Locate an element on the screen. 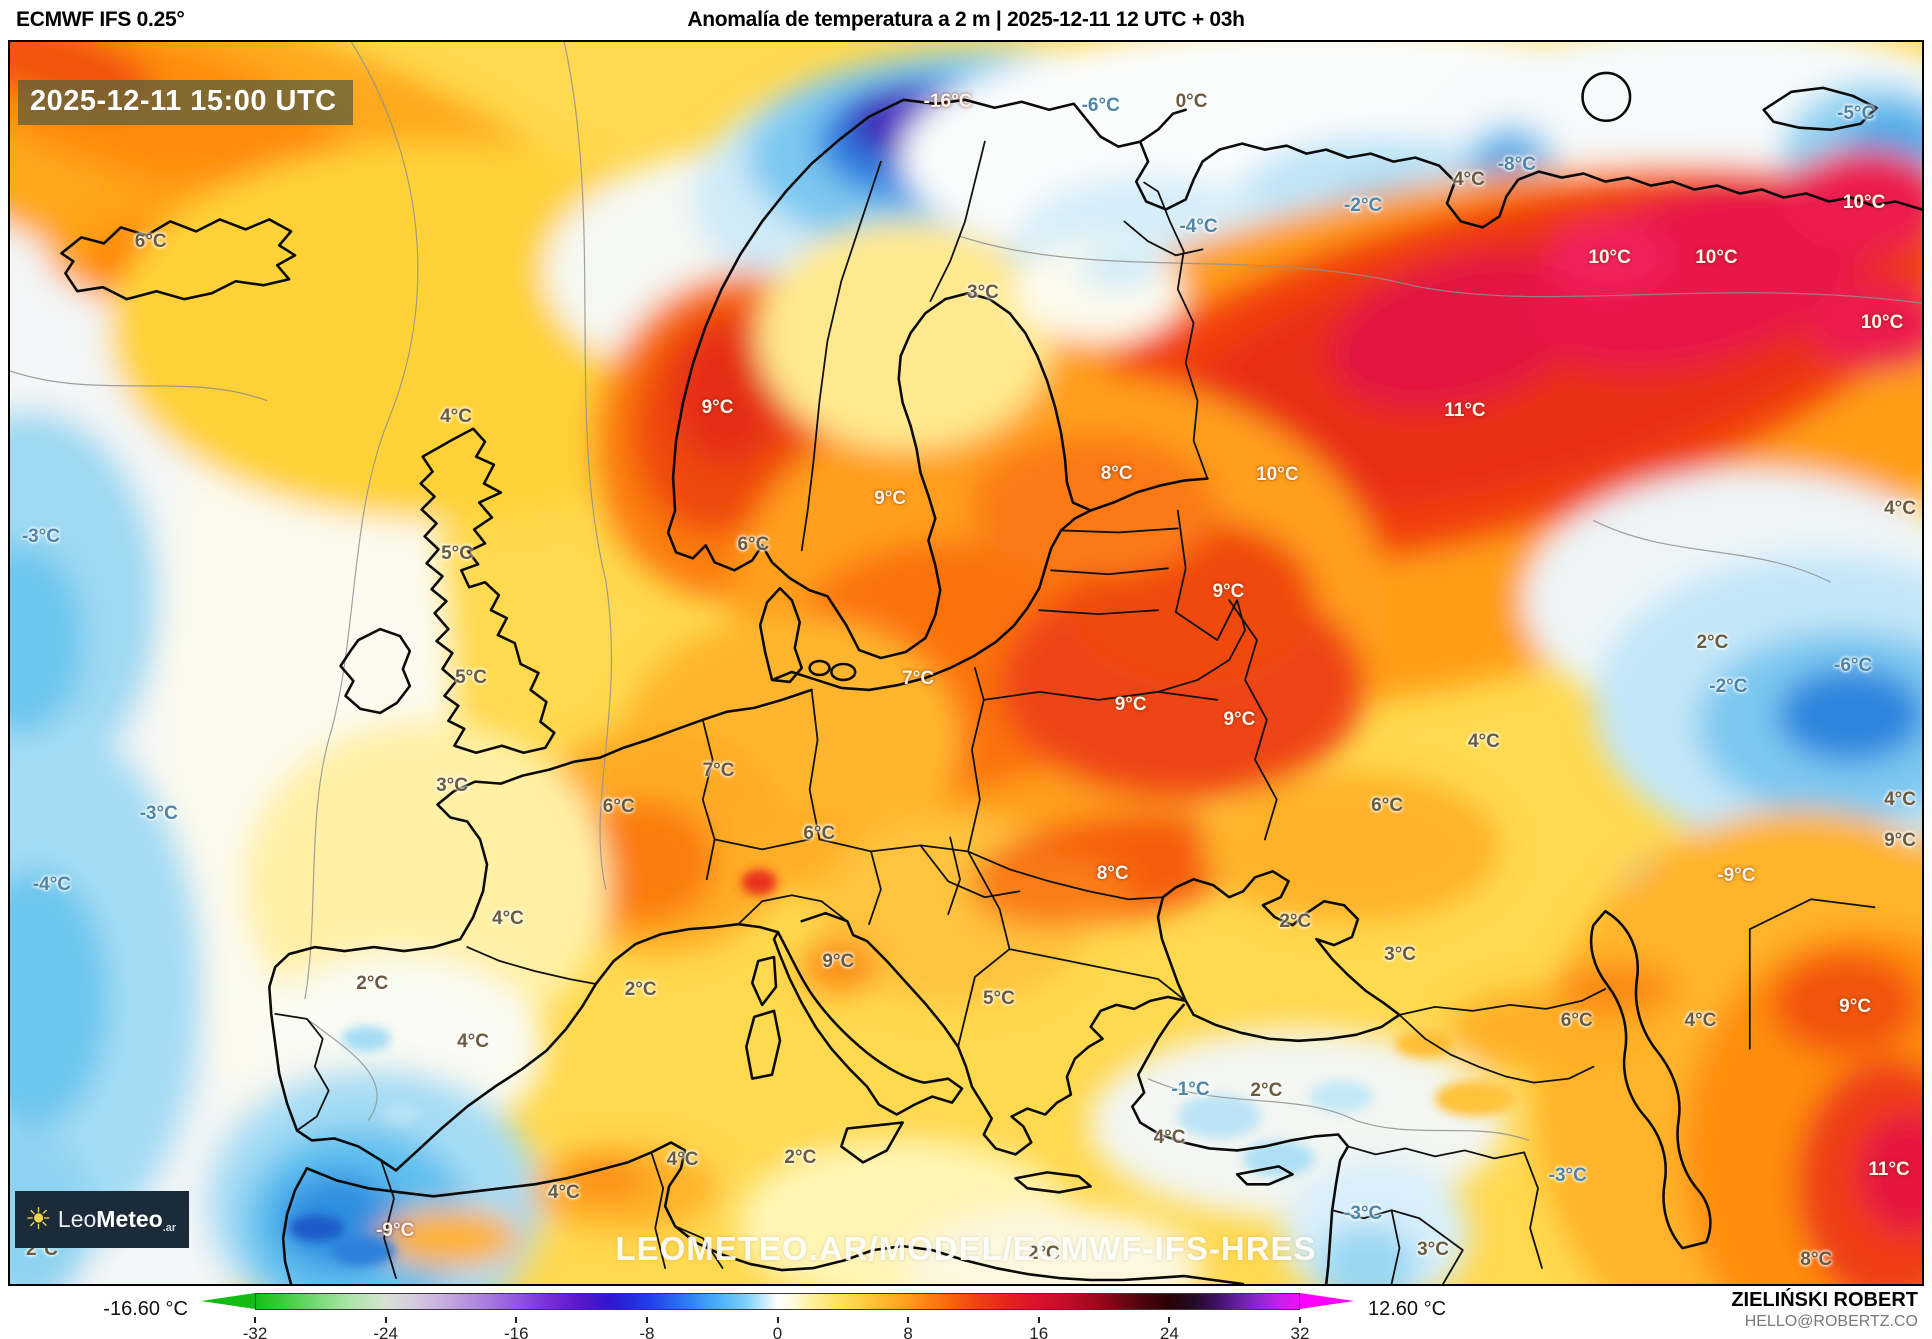 This screenshot has height=1339, width=1932. colorbar-tick-label: 32 is located at coordinates (1300, 1331).